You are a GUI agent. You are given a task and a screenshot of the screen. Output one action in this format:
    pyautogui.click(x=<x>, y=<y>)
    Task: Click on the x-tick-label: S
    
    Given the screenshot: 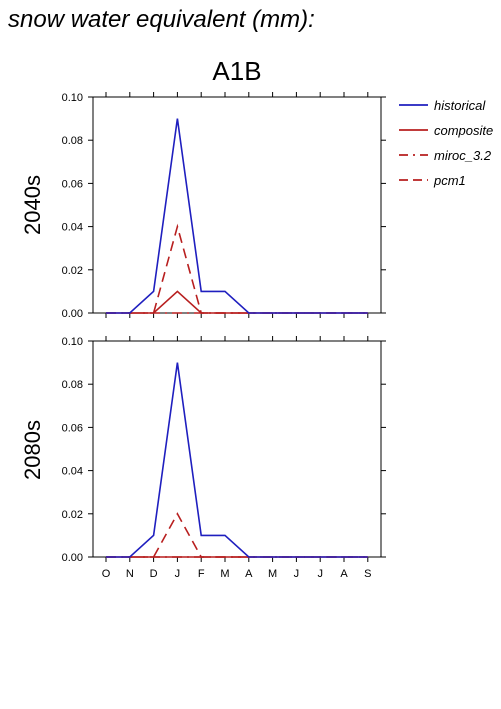 What is the action you would take?
    pyautogui.click(x=367, y=574)
    